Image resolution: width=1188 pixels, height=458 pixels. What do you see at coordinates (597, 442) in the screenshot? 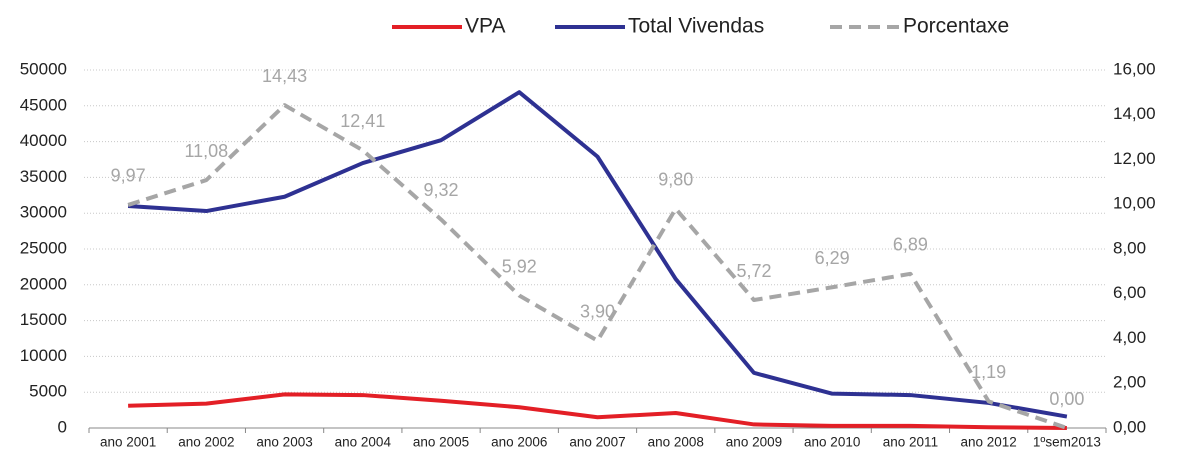
I see `x-tick-label: ano 2007` at bounding box center [597, 442].